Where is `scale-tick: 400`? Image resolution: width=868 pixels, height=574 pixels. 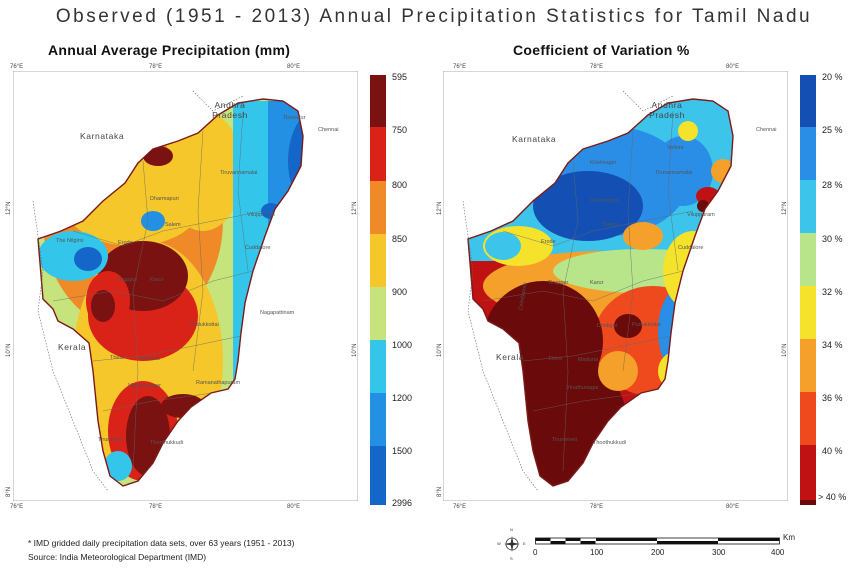
scale-tick: 400 is located at coordinates (778, 552).